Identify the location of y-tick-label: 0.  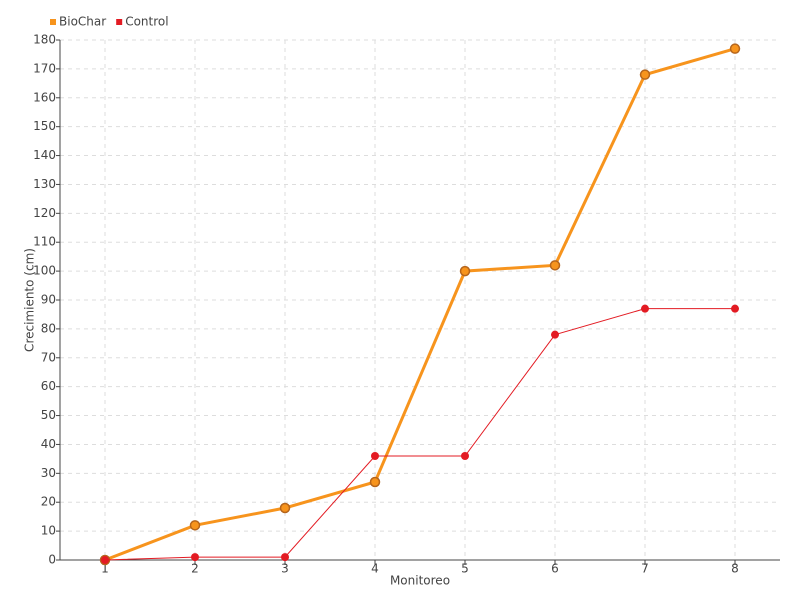
(52, 560).